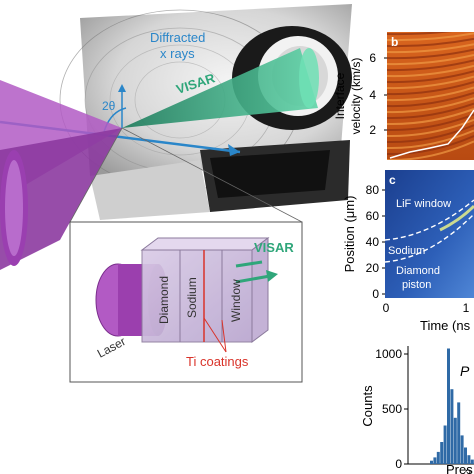  I want to click on velocity-trace, so click(431, 134).